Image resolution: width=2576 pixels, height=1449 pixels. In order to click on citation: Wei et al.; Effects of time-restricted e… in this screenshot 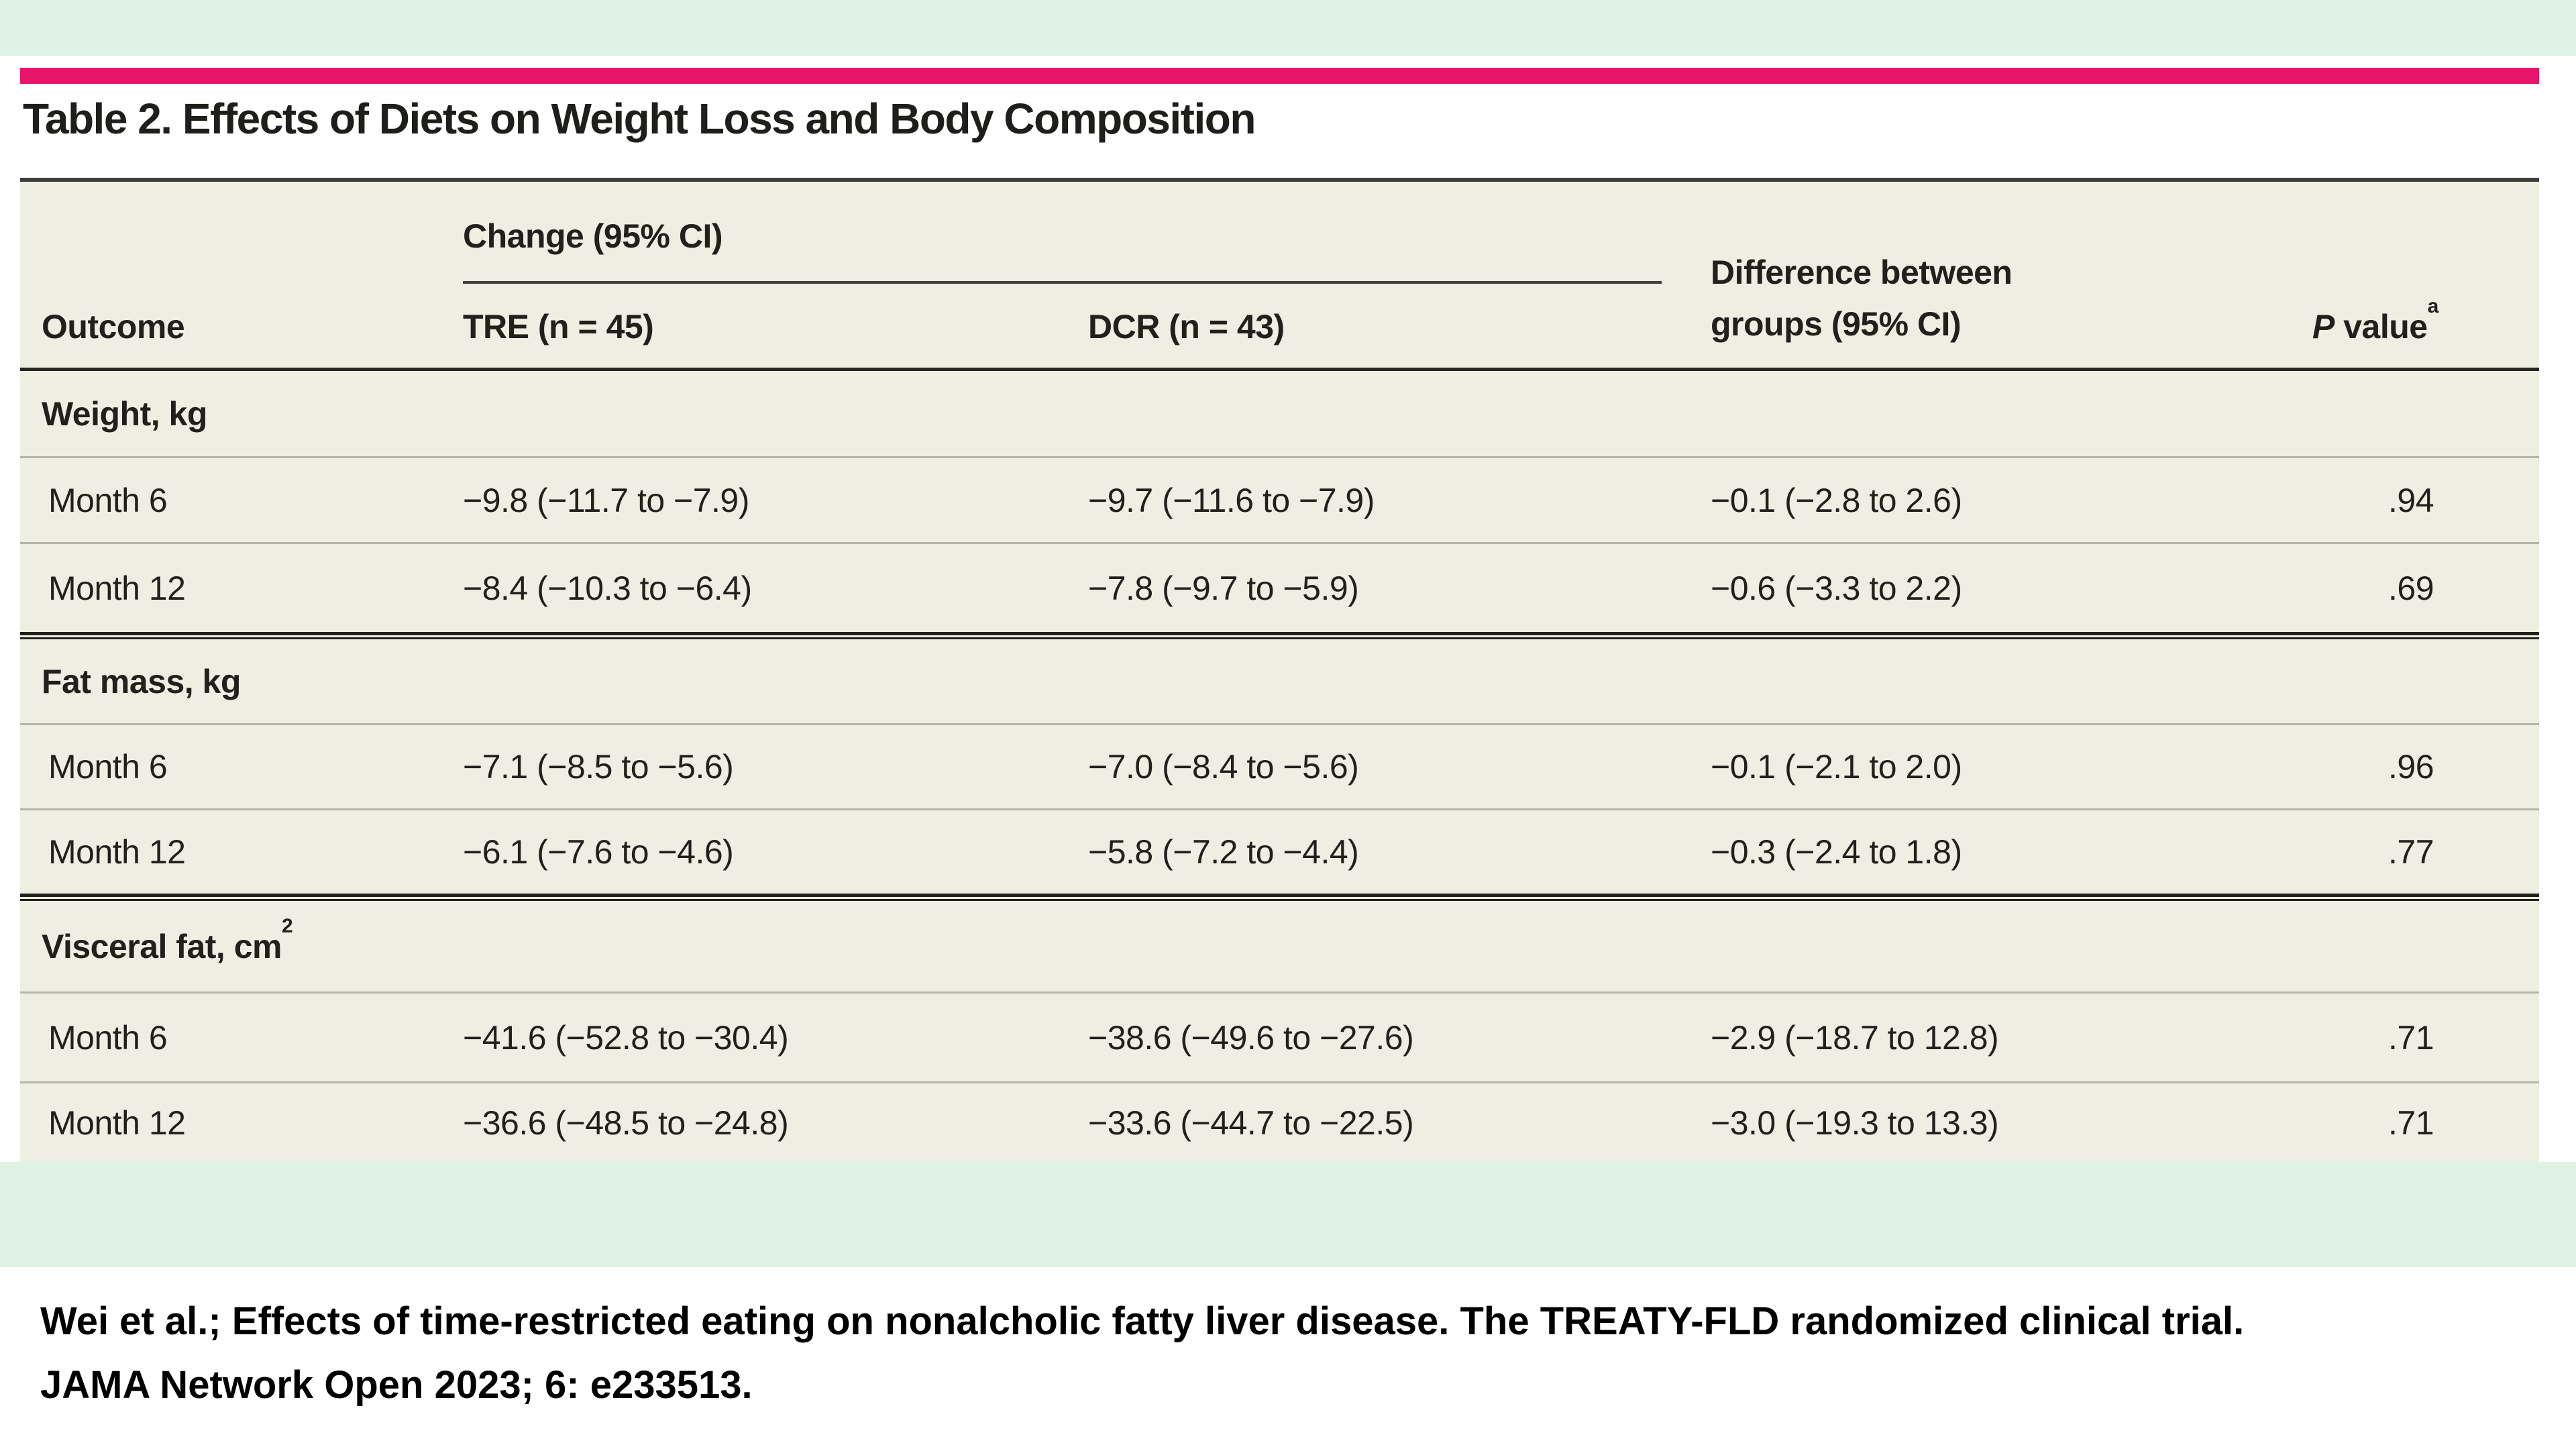, I will do `click(1301, 1353)`.